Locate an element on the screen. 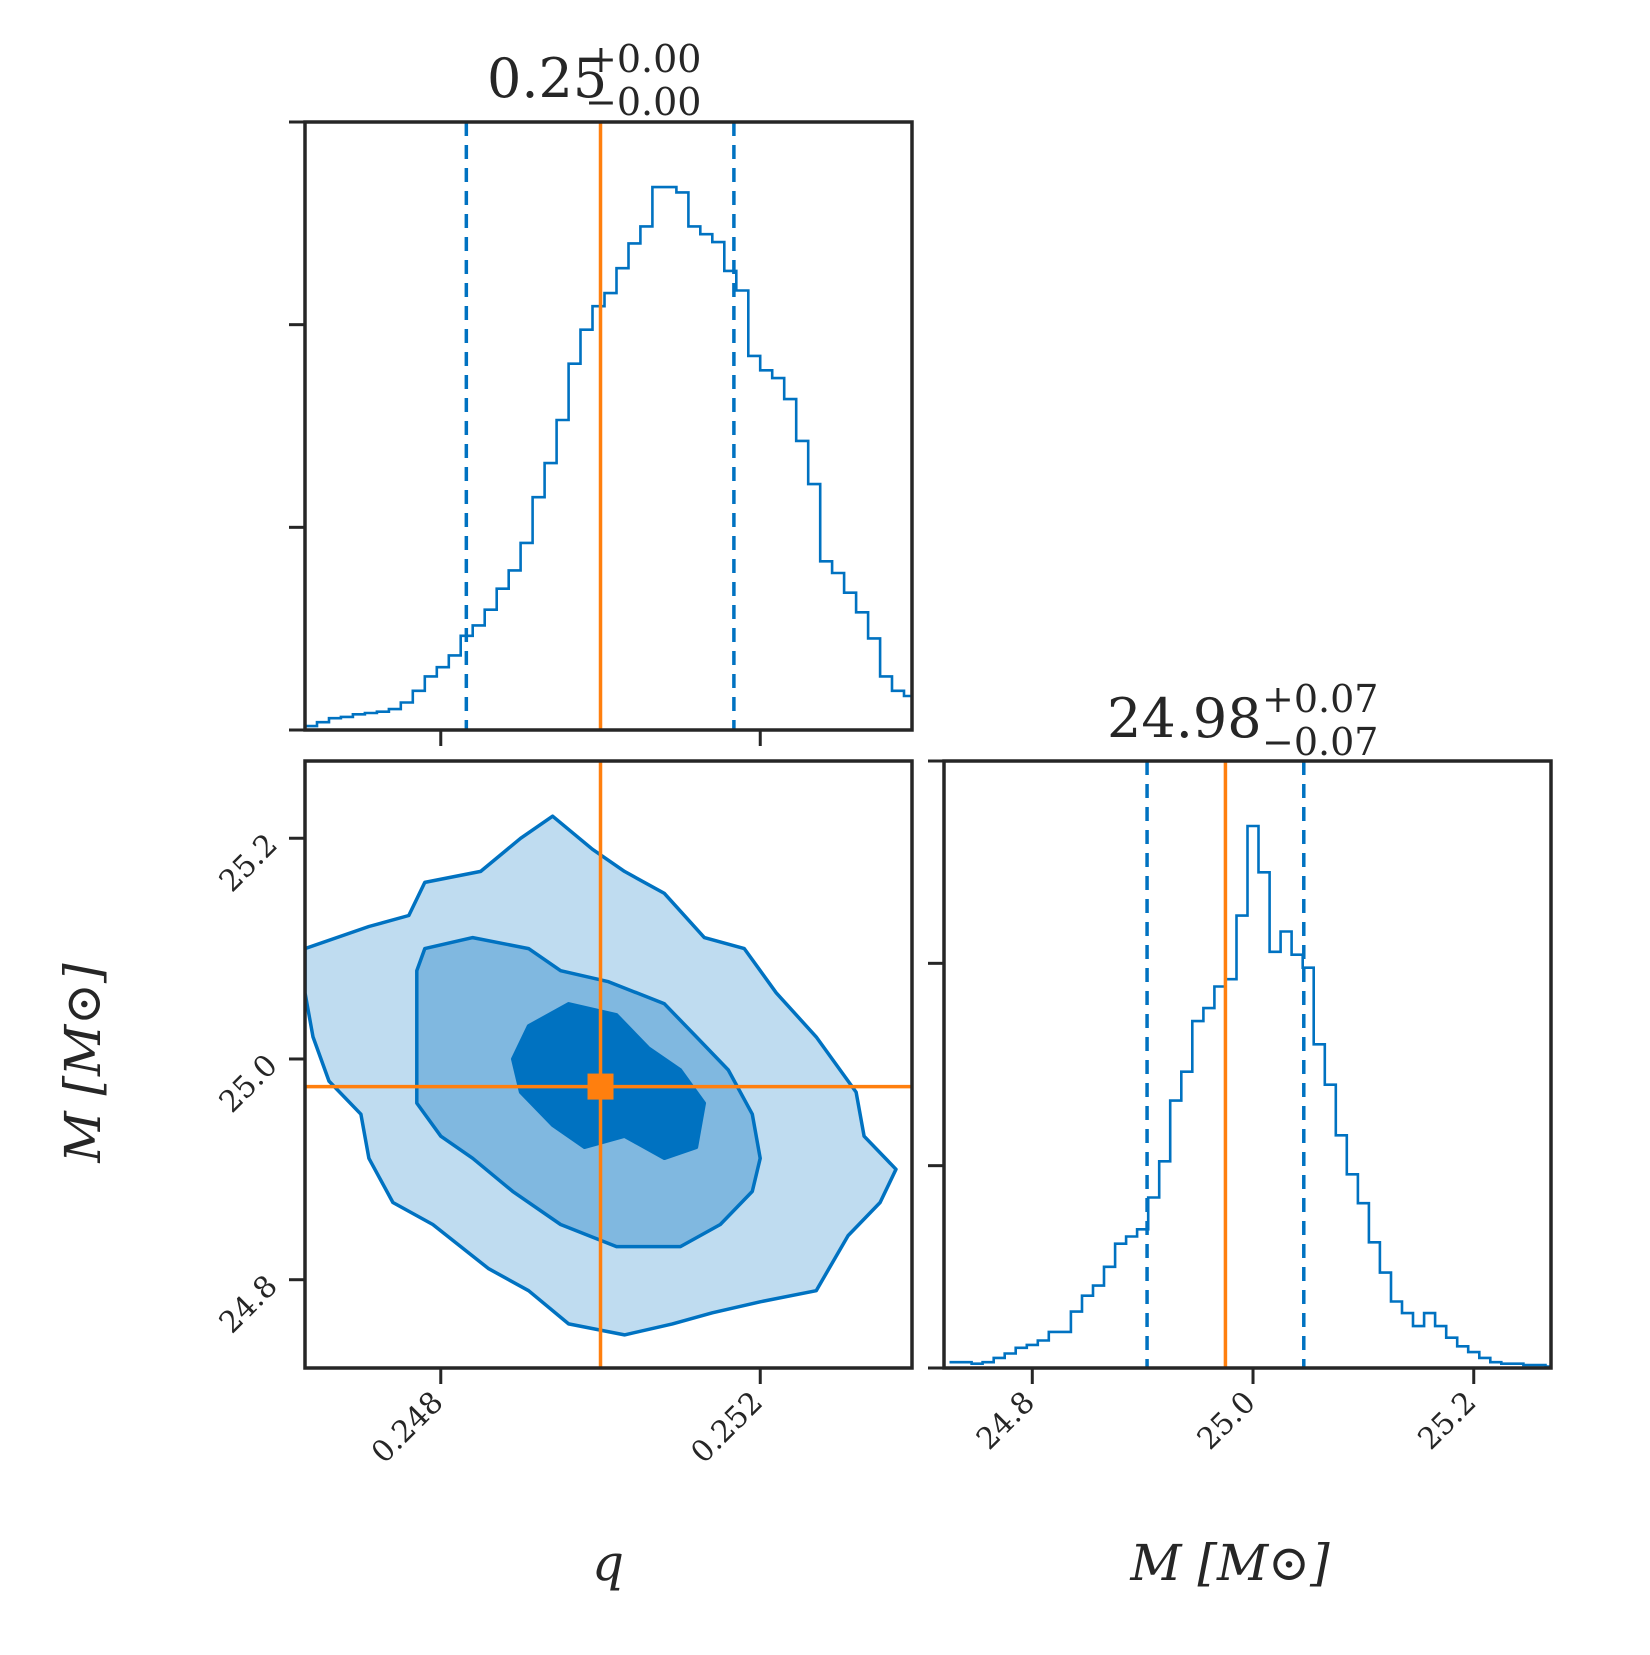 The image size is (1650, 1655). joint-truth-marker is located at coordinates (600, 1086).